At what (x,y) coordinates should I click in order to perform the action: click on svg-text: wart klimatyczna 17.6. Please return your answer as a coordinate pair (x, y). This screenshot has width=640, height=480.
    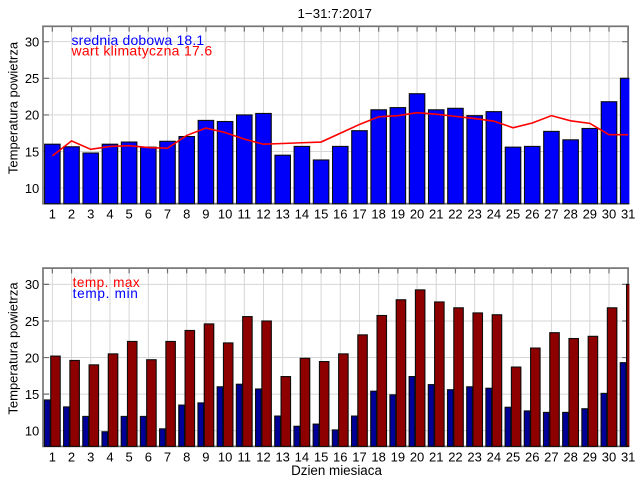
    Looking at the image, I should click on (142, 50).